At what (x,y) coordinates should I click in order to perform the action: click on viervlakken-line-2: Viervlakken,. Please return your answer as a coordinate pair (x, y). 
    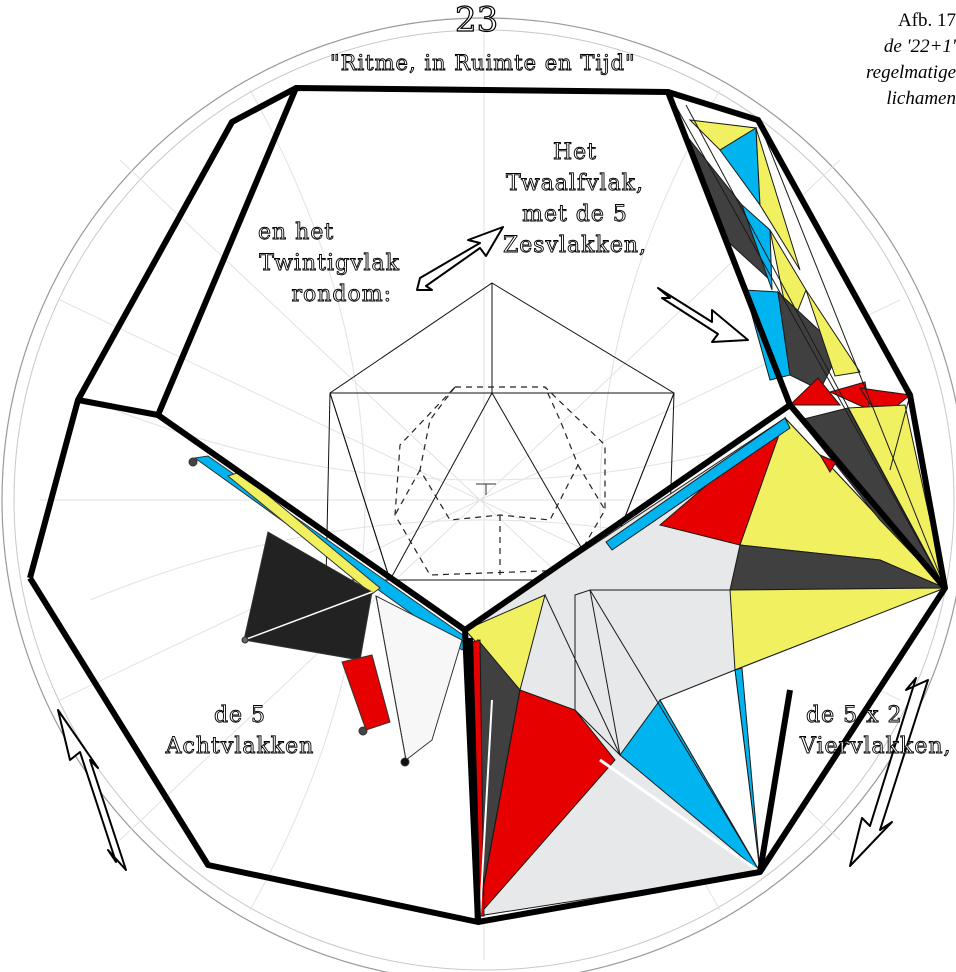
    Looking at the image, I should click on (876, 747).